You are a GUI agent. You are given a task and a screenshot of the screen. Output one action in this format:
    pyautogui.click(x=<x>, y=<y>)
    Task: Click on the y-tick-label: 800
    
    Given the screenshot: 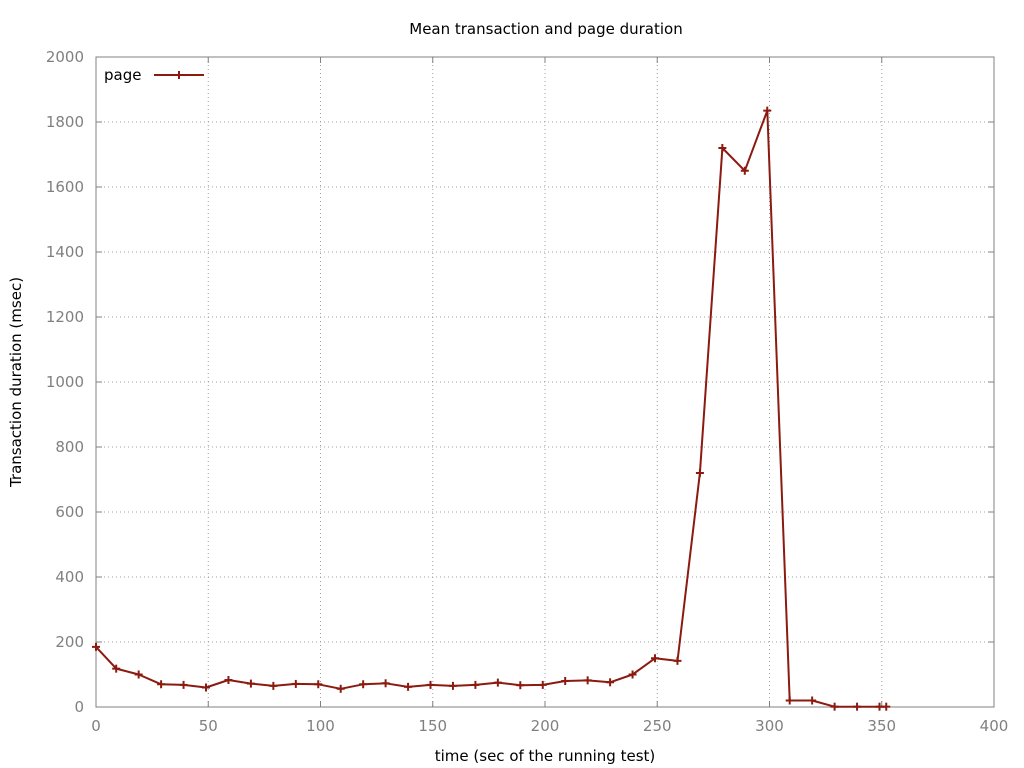 What is the action you would take?
    pyautogui.click(x=69, y=447)
    